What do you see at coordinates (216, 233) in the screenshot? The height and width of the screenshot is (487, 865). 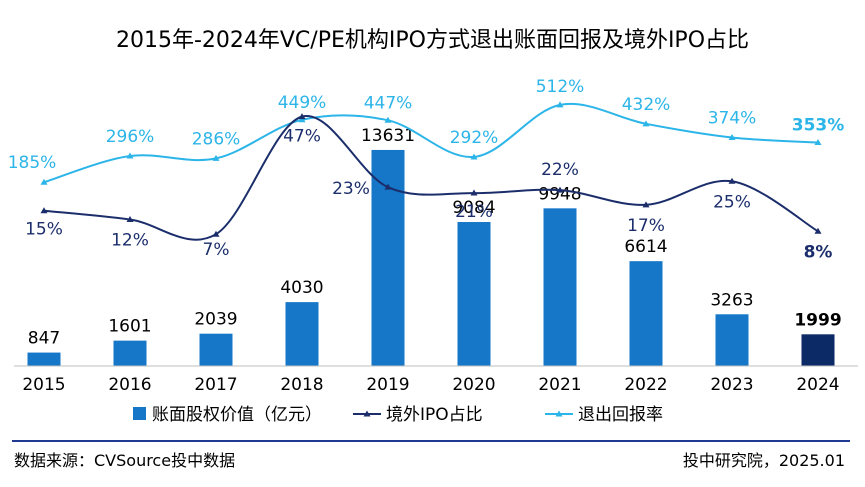 I see `overseas-point-2017` at bounding box center [216, 233].